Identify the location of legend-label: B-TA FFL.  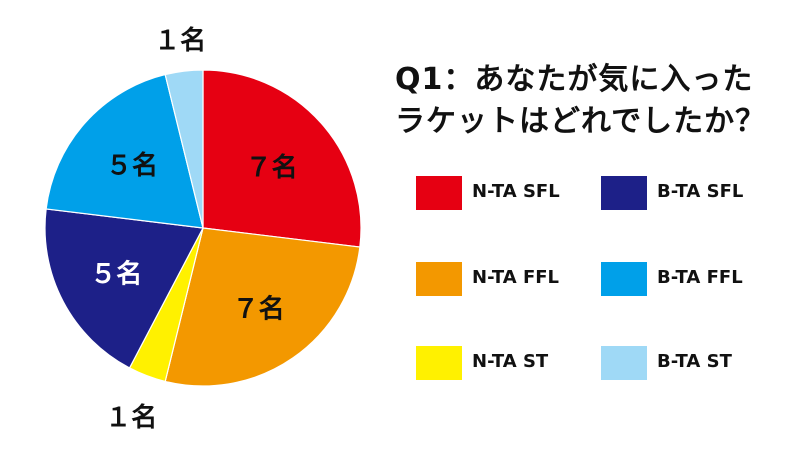
(700, 277).